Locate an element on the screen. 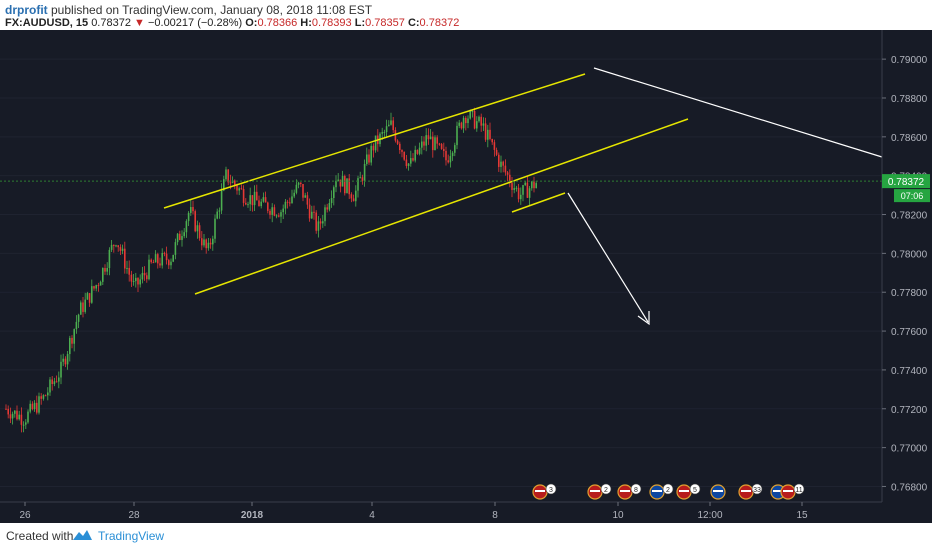  us-flag-icon: 3 is located at coordinates (544, 491).